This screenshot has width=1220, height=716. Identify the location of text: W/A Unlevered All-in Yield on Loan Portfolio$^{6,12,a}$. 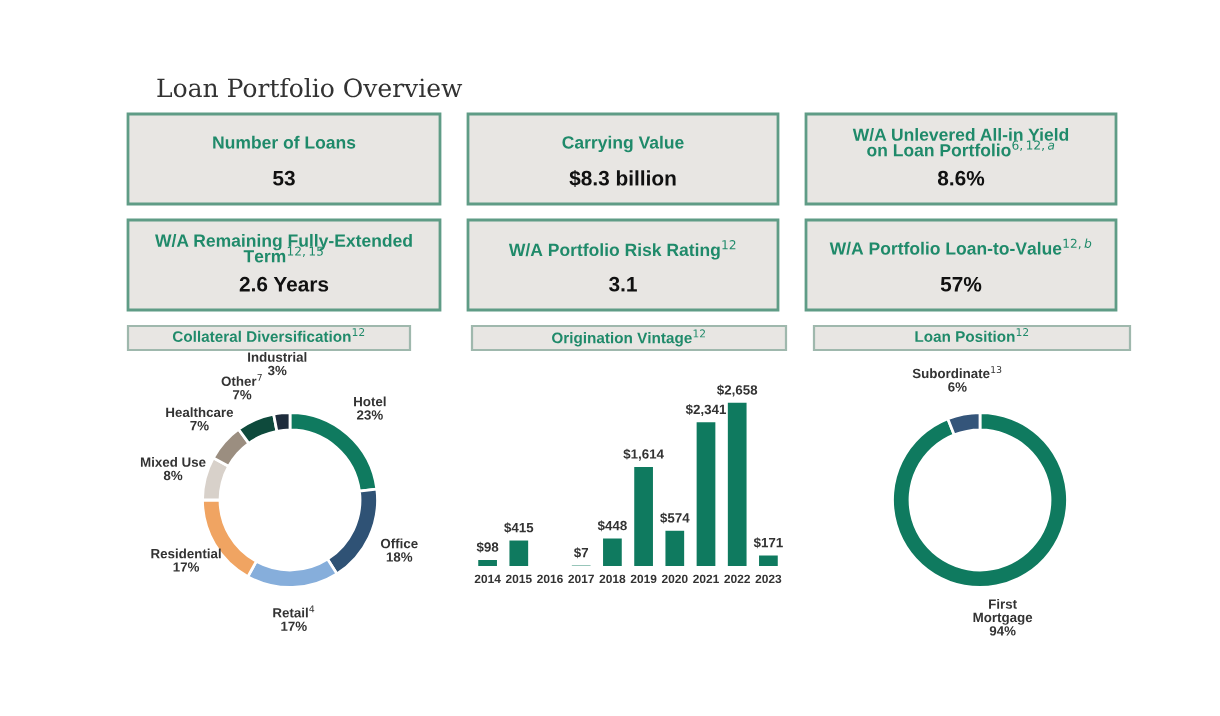
(960, 142).